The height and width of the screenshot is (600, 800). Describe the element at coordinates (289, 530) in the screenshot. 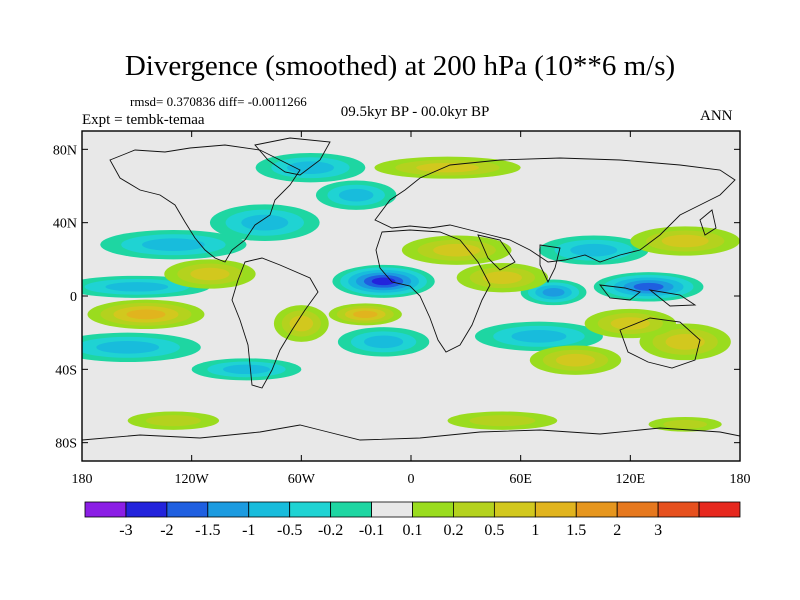

I see `colorbar-label: -0.5` at that location.